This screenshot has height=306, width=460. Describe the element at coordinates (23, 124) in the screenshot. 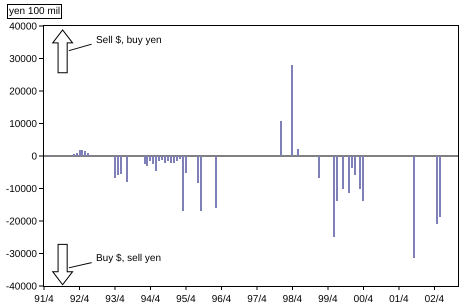

I see `y-tick-label: 10000` at that location.